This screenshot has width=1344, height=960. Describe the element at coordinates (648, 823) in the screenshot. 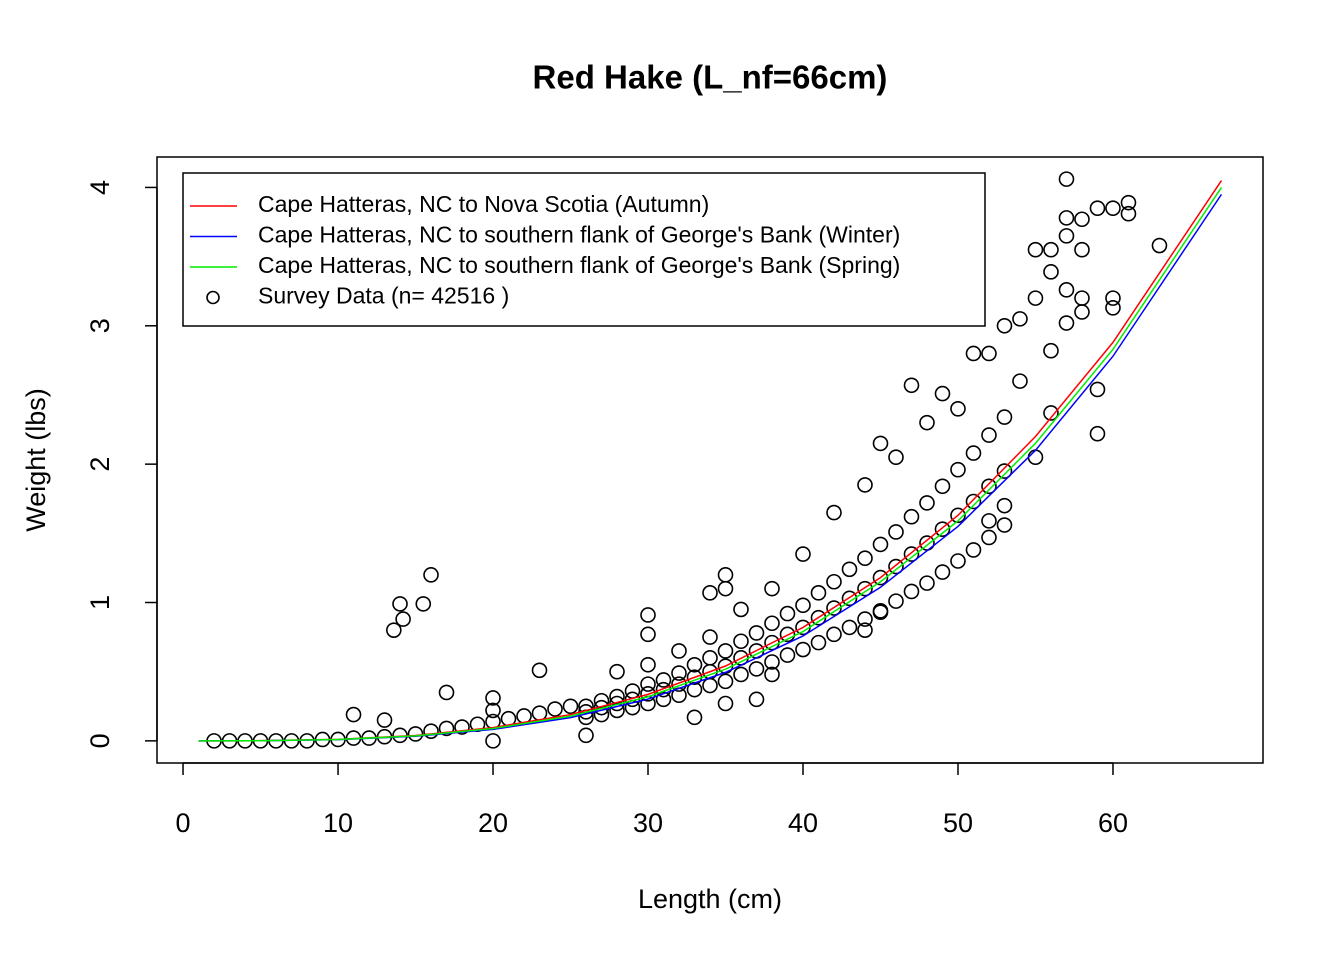

I see `x-tick-label: 30` at that location.